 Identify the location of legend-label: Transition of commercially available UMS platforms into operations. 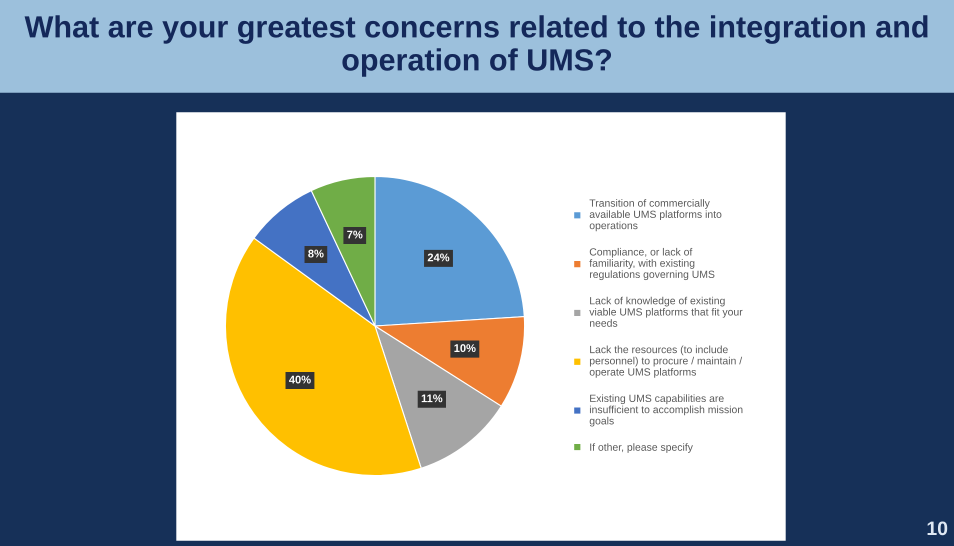
(656, 215).